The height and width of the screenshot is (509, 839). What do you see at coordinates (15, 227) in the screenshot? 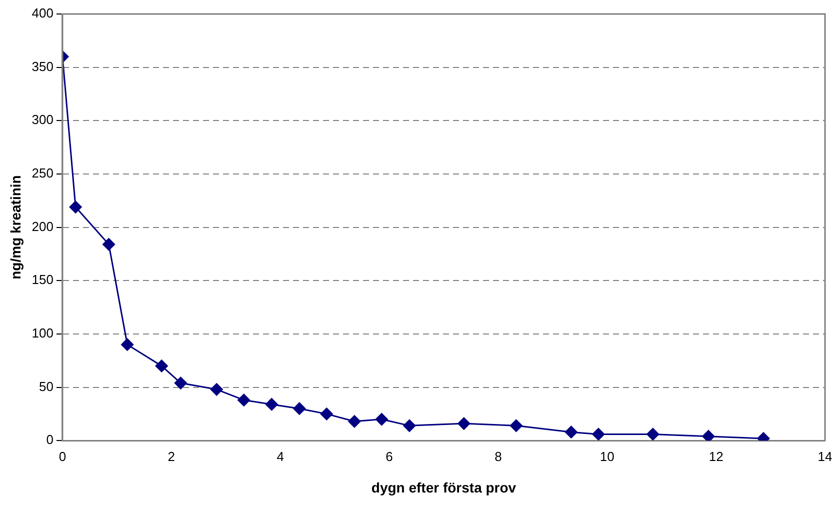
I see `y-axis-title: ng/mg kreatinin` at bounding box center [15, 227].